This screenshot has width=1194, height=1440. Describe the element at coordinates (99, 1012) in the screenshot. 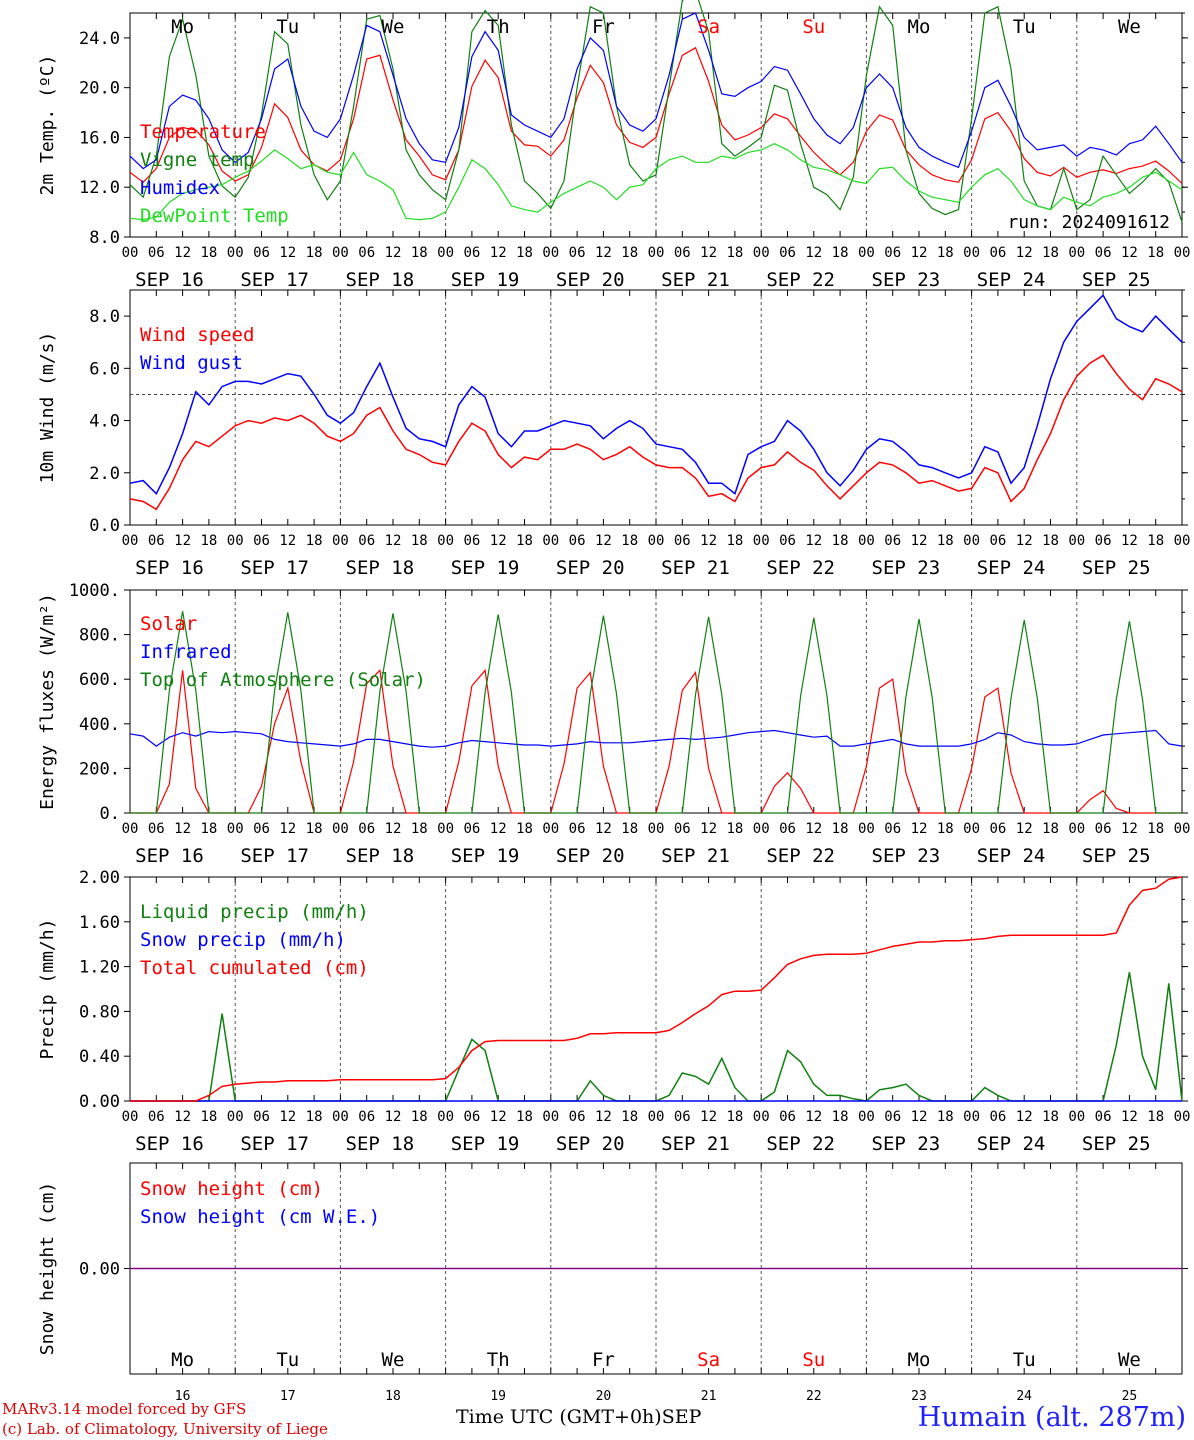

I see `y-tick-label: 0.80` at that location.